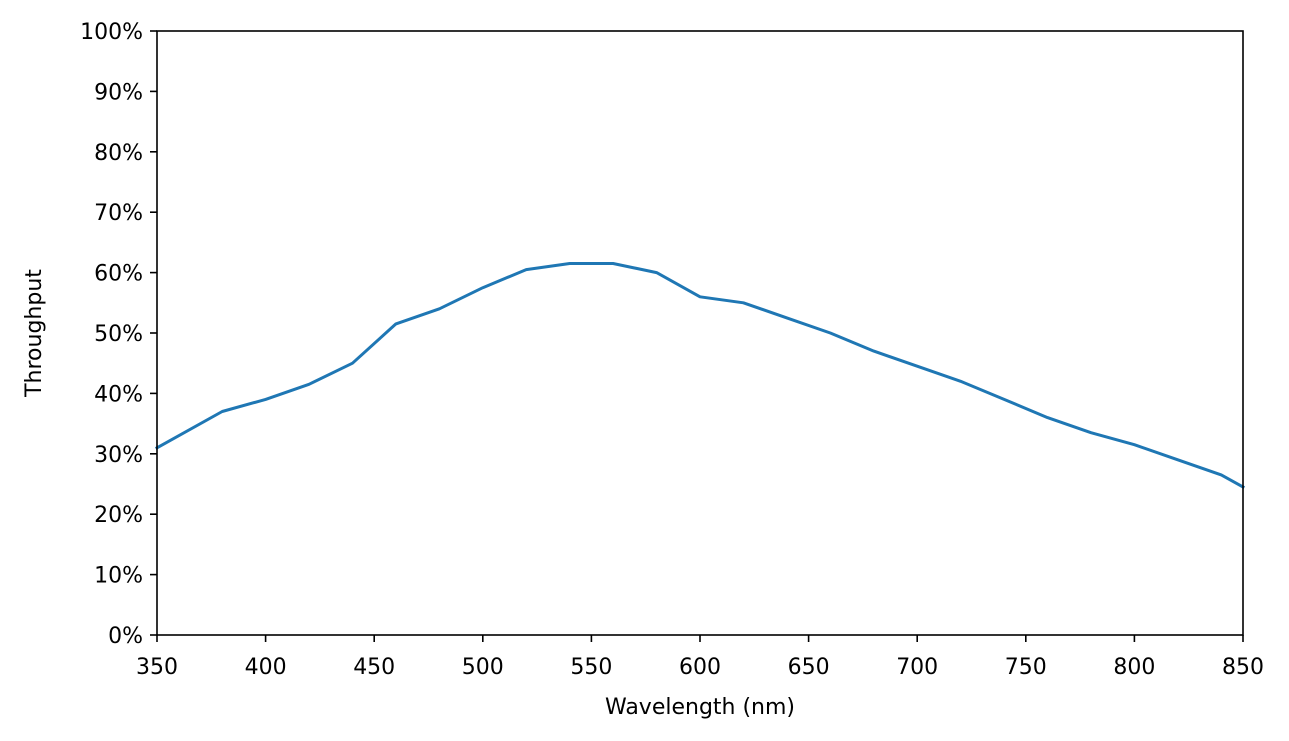 This screenshot has width=1289, height=741. What do you see at coordinates (591, 667) in the screenshot?
I see `x-tick-label: 550` at bounding box center [591, 667].